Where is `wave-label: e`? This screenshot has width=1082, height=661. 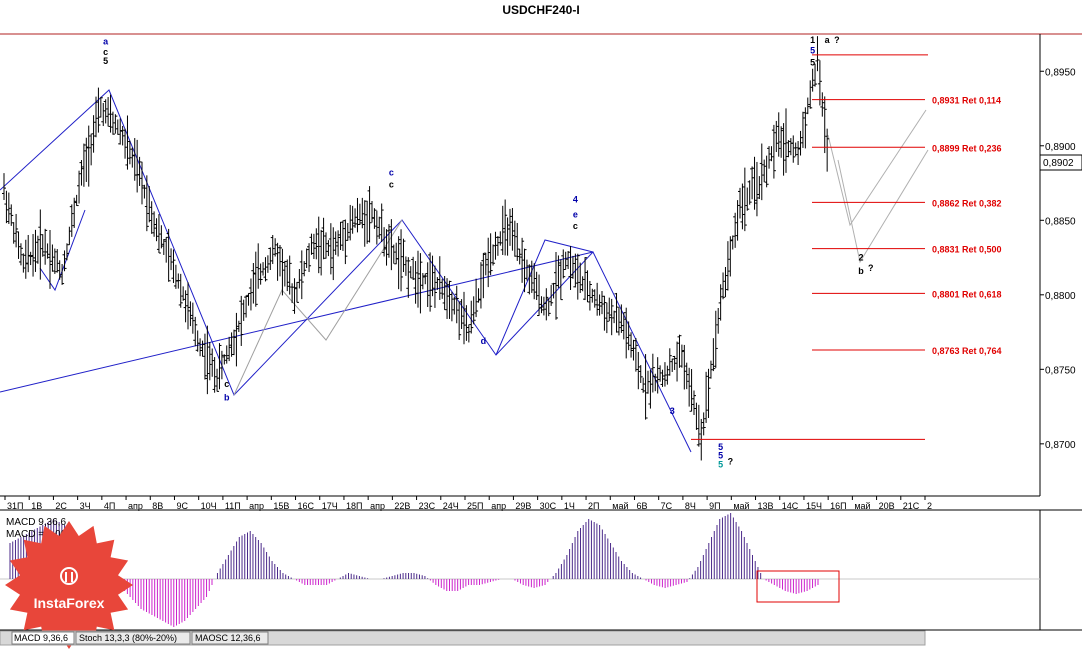
wave-label: e is located at coordinates (575, 214).